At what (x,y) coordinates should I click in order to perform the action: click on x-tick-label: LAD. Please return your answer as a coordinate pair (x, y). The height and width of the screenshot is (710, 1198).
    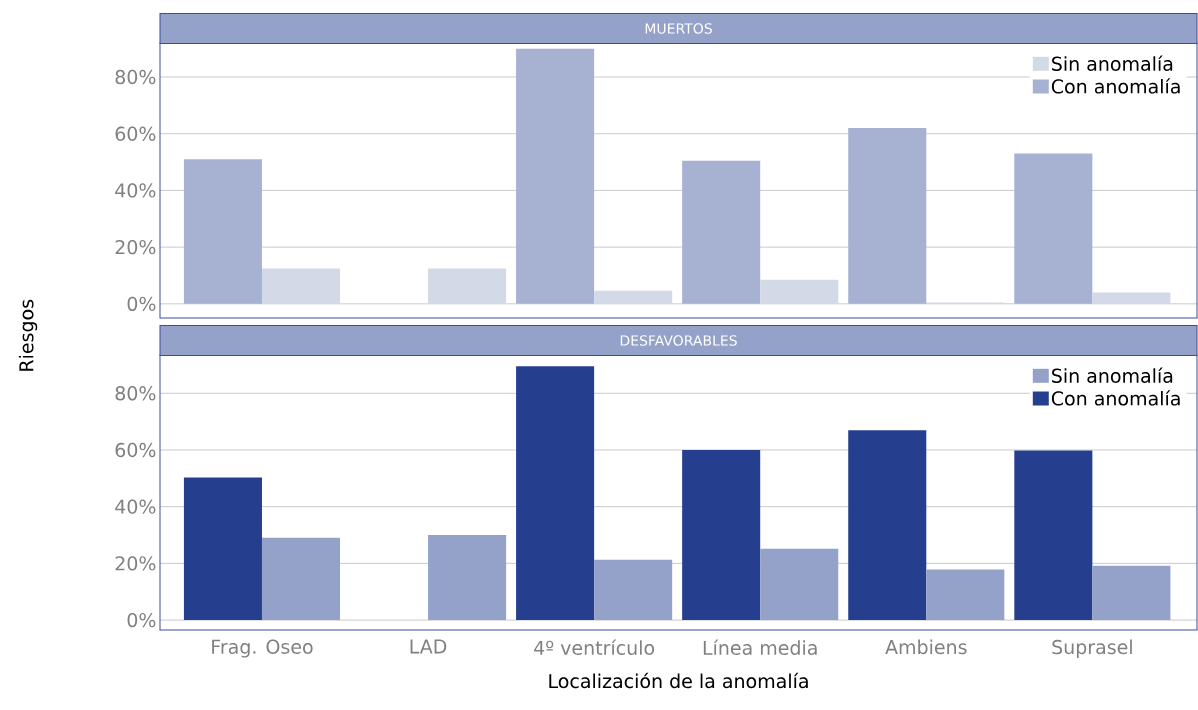
    Looking at the image, I should click on (428, 646).